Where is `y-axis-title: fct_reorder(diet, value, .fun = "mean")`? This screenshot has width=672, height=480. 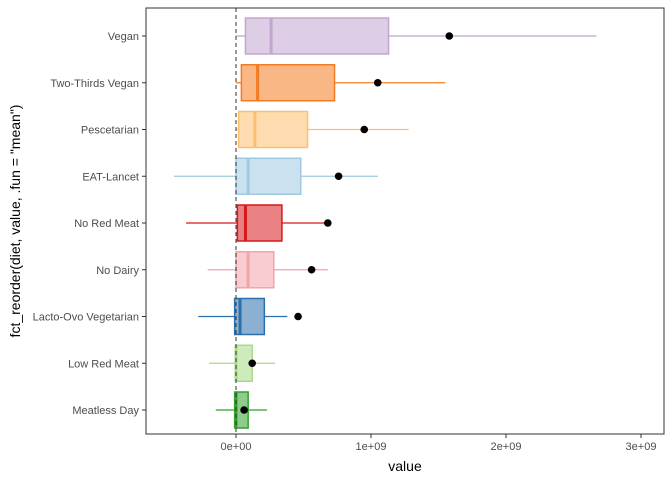
y-axis-title: fct_reorder(diet, value, .fun = "mean") is located at coordinates (15, 221).